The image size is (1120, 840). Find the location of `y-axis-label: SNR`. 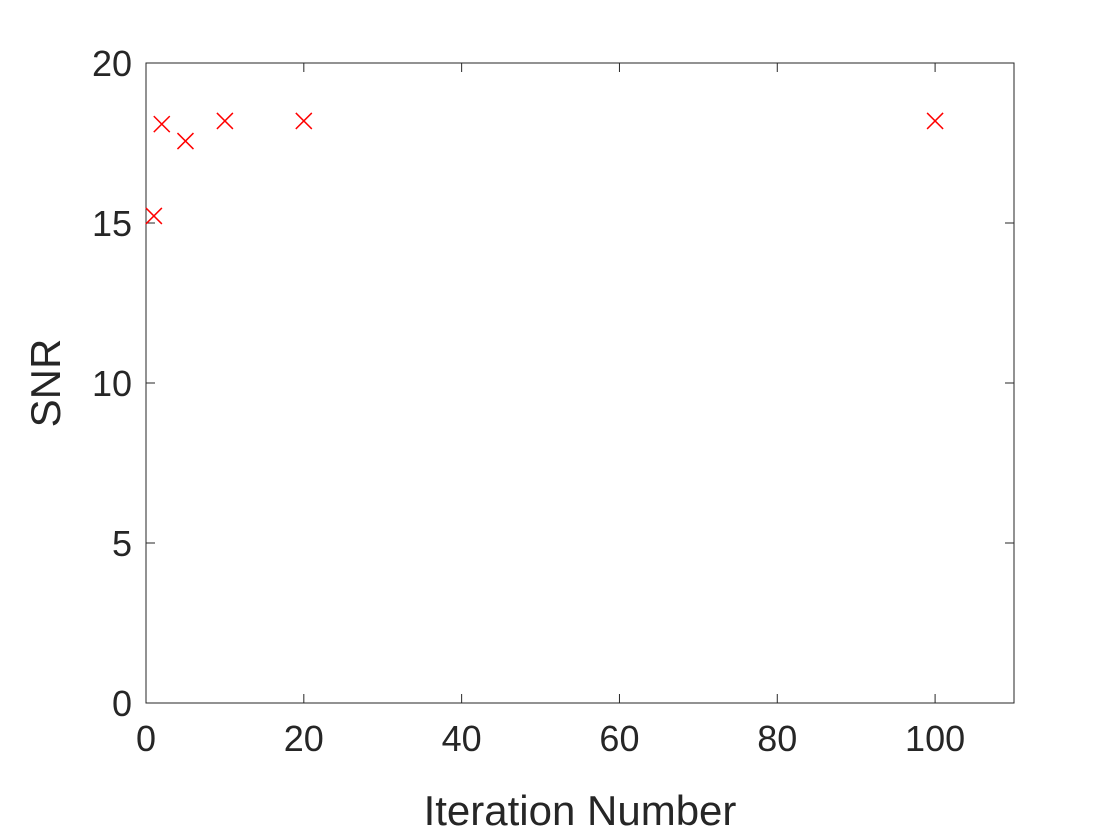

y-axis-label: SNR is located at coordinates (45, 383).